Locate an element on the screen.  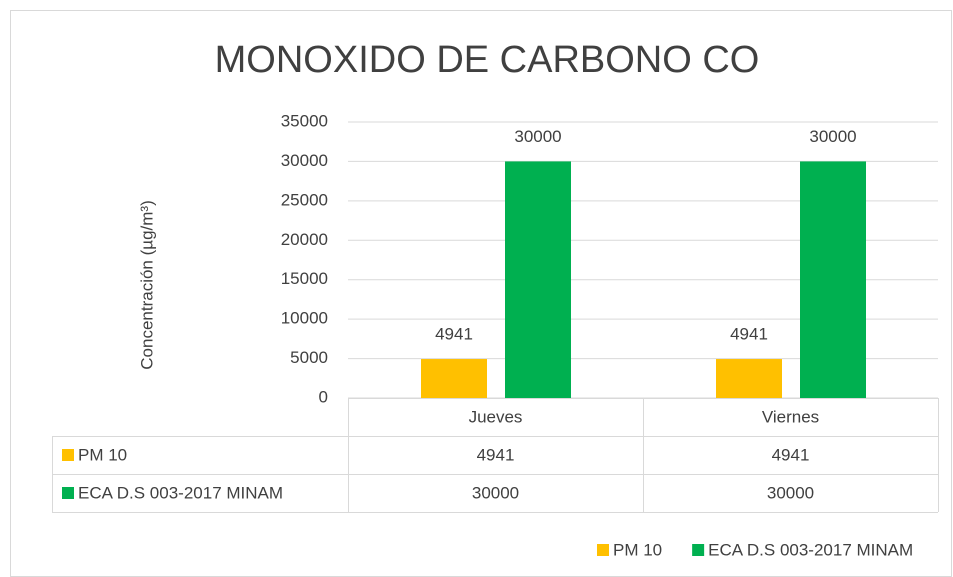
y-tick-label: 20000 is located at coordinates (304, 239).